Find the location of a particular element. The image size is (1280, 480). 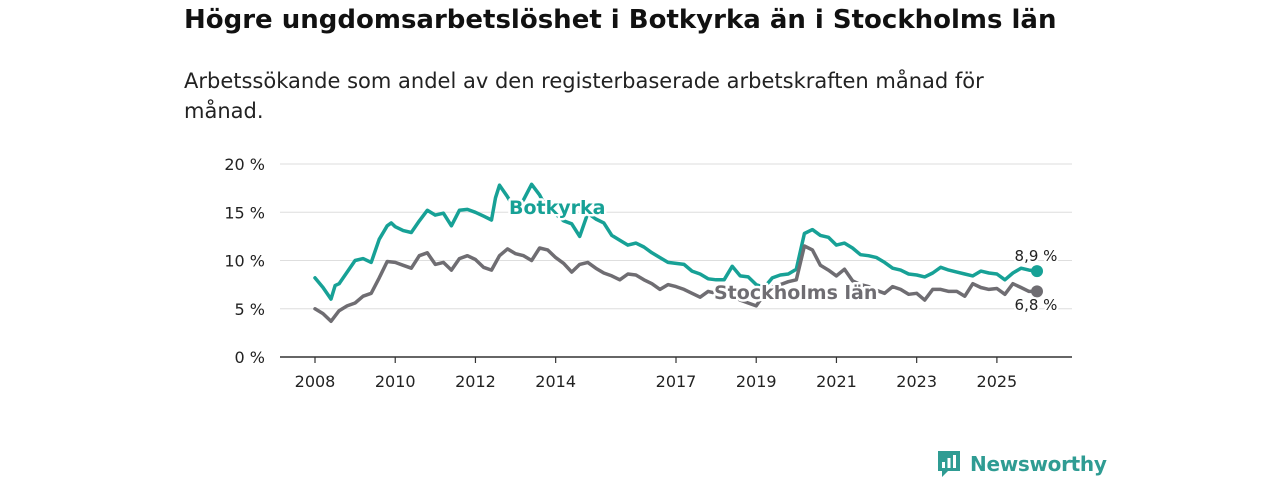

end-value-label-stockholms-lan: 6,8 % is located at coordinates (1036, 305).